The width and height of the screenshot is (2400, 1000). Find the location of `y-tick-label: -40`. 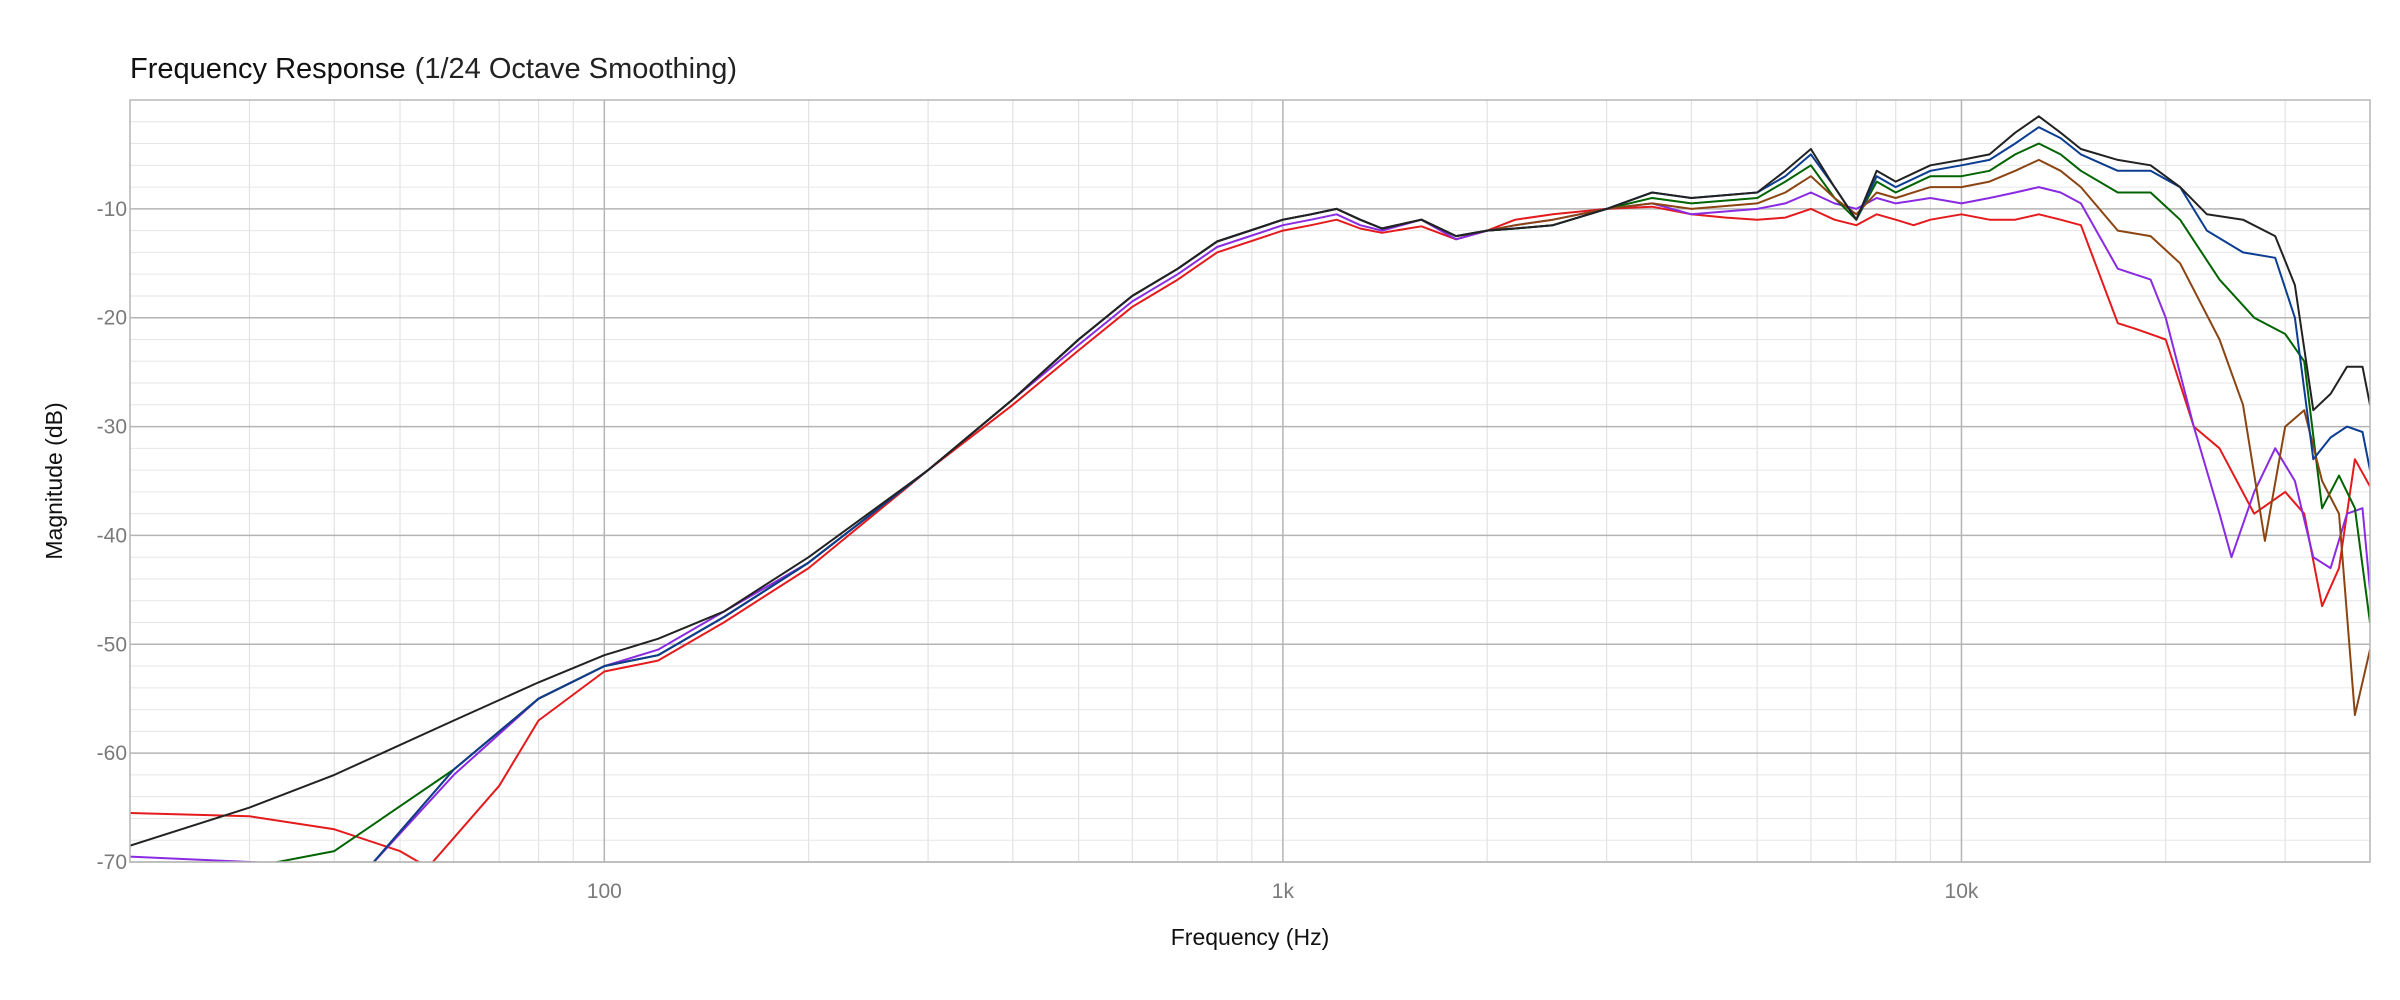

y-tick-label: -40 is located at coordinates (112, 535).